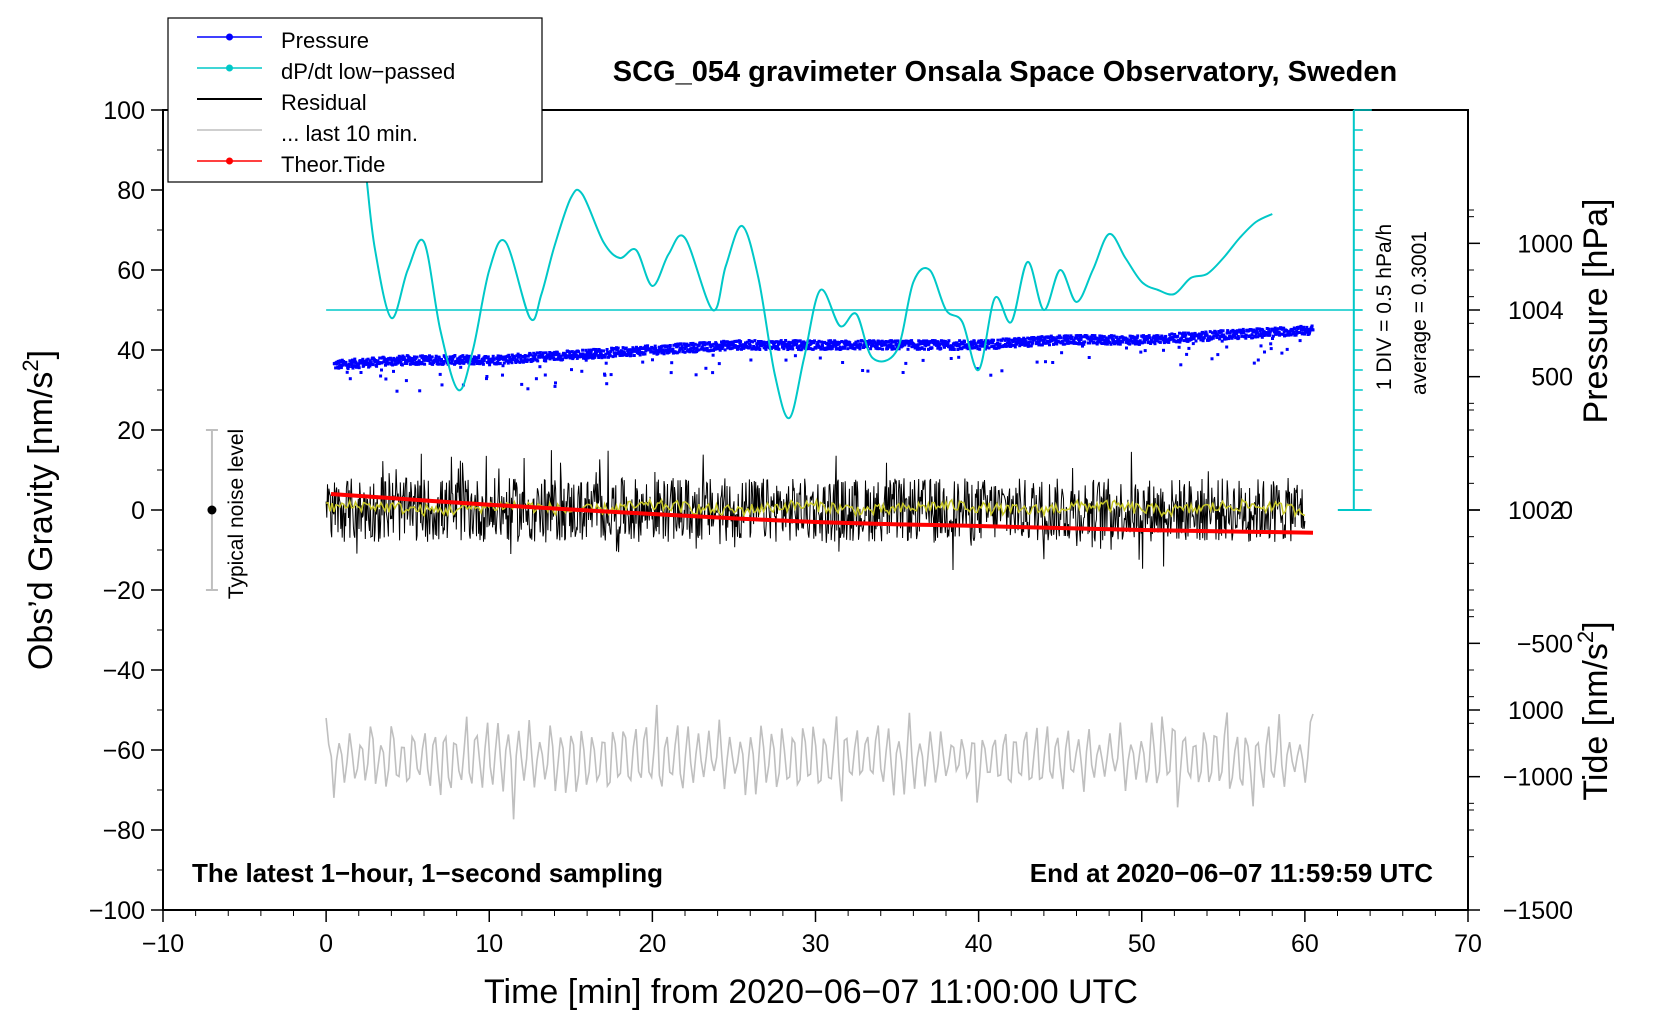 The image size is (1660, 1025). What do you see at coordinates (229, 161) in the screenshot?
I see `legend-marker` at bounding box center [229, 161].